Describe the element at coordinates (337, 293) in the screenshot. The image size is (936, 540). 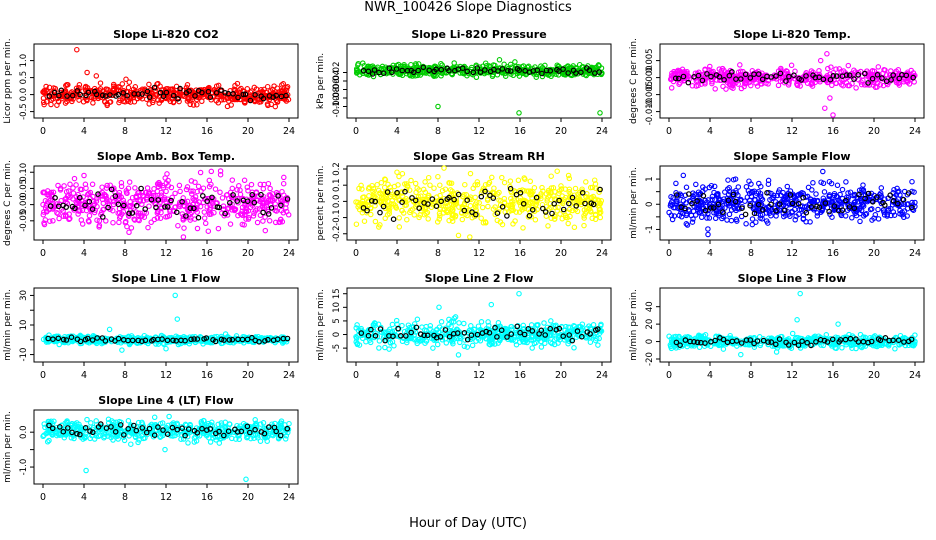
I see `y-tick-label: 15` at that location.